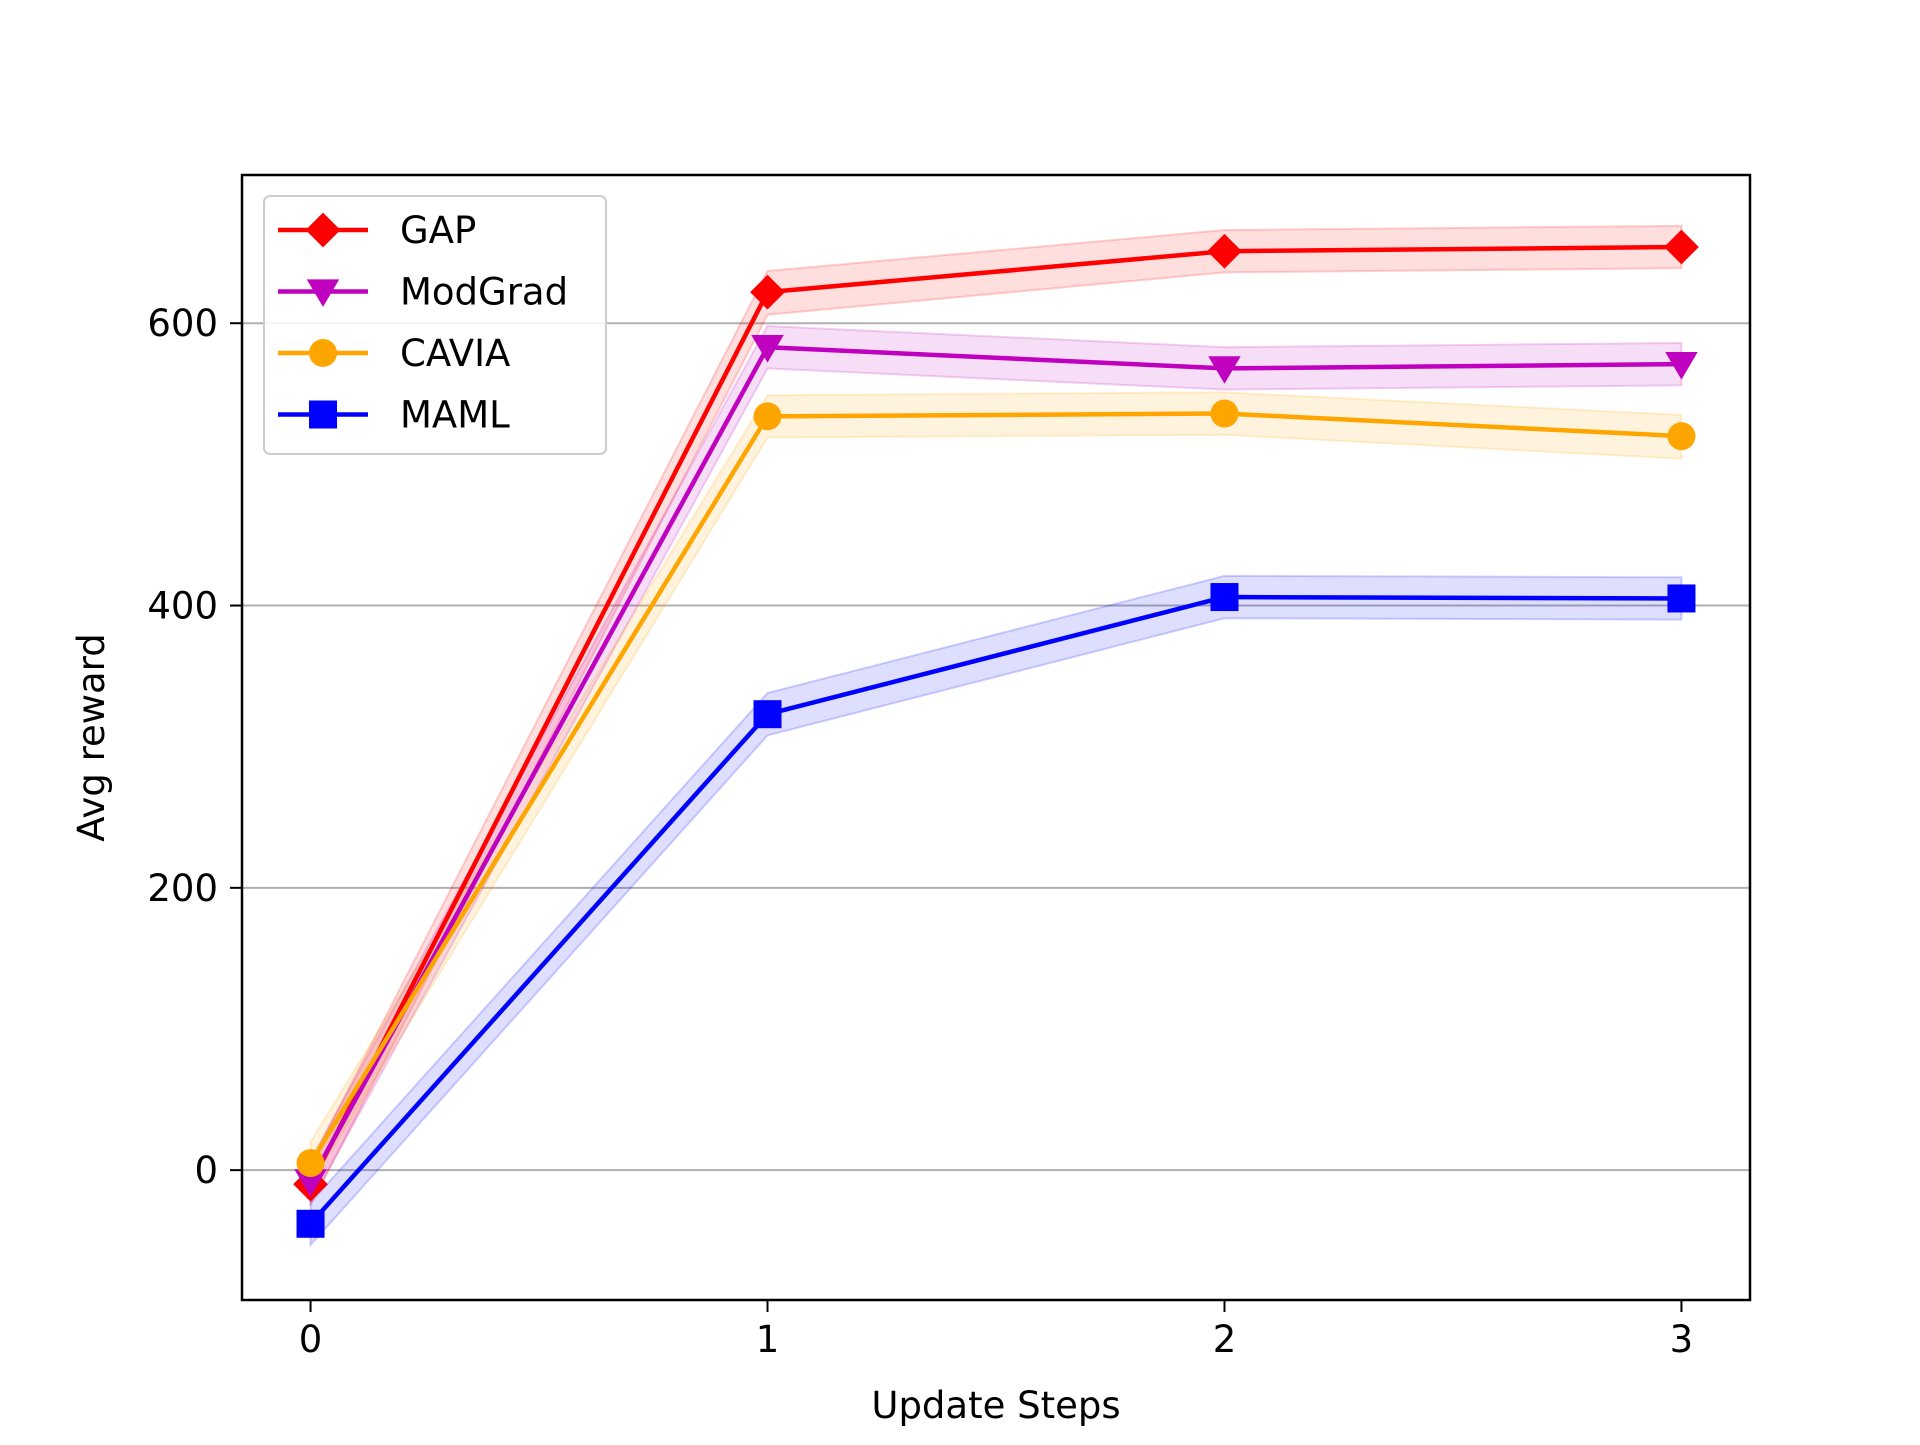  I want to click on legend-marker-cavia, so click(323, 353).